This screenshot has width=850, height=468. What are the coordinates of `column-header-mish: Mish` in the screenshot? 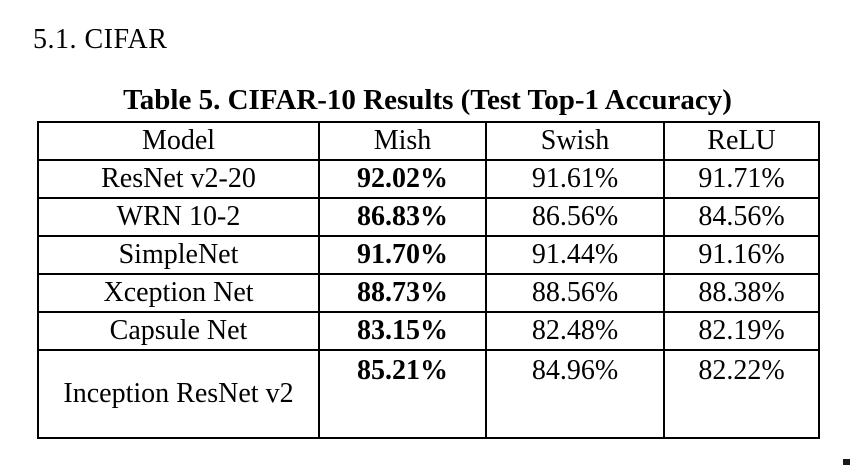 It's located at (402, 141).